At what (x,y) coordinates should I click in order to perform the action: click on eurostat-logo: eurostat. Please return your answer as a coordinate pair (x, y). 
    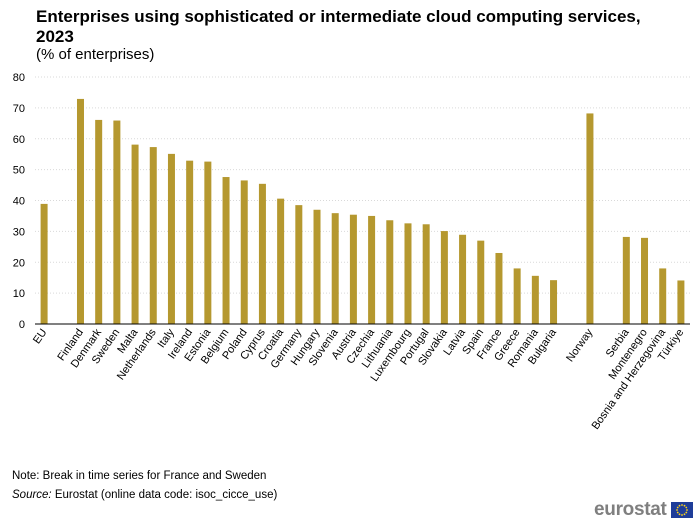
    Looking at the image, I should click on (643, 510).